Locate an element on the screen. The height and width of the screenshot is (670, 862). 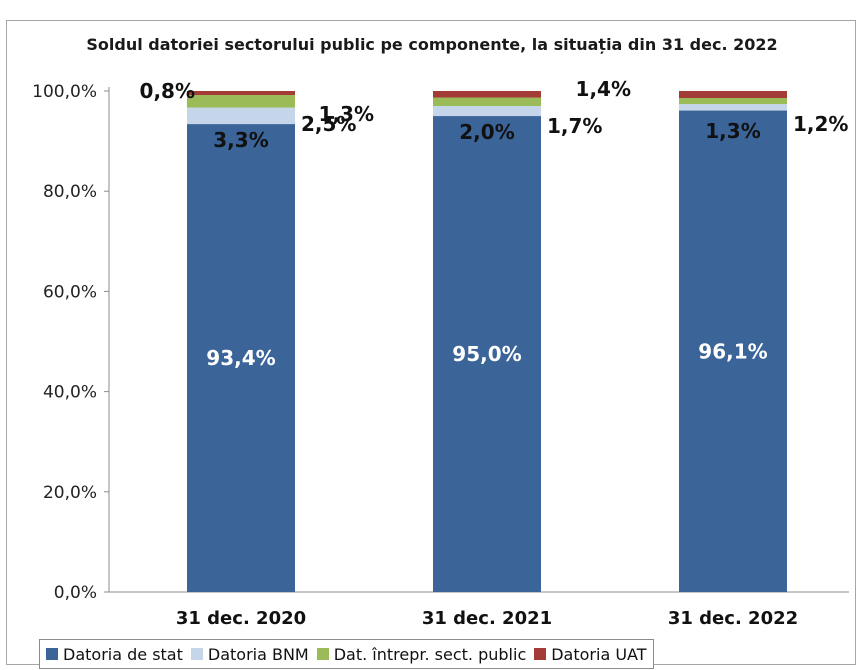
y-tick-label: 0,0% is located at coordinates (75, 593).